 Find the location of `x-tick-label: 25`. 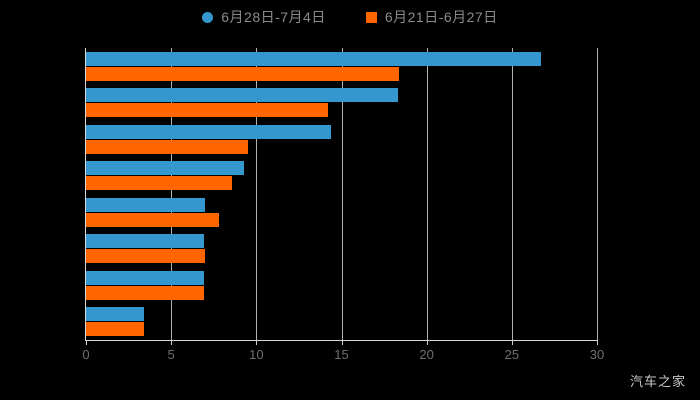

x-tick-label: 25 is located at coordinates (512, 354).